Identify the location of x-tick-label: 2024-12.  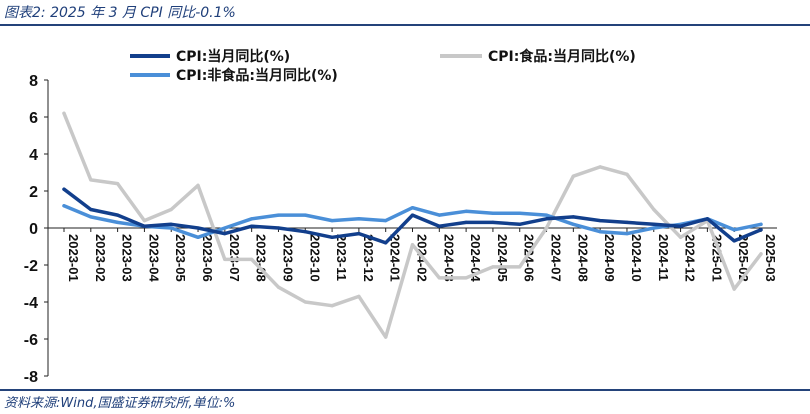
(690, 258).